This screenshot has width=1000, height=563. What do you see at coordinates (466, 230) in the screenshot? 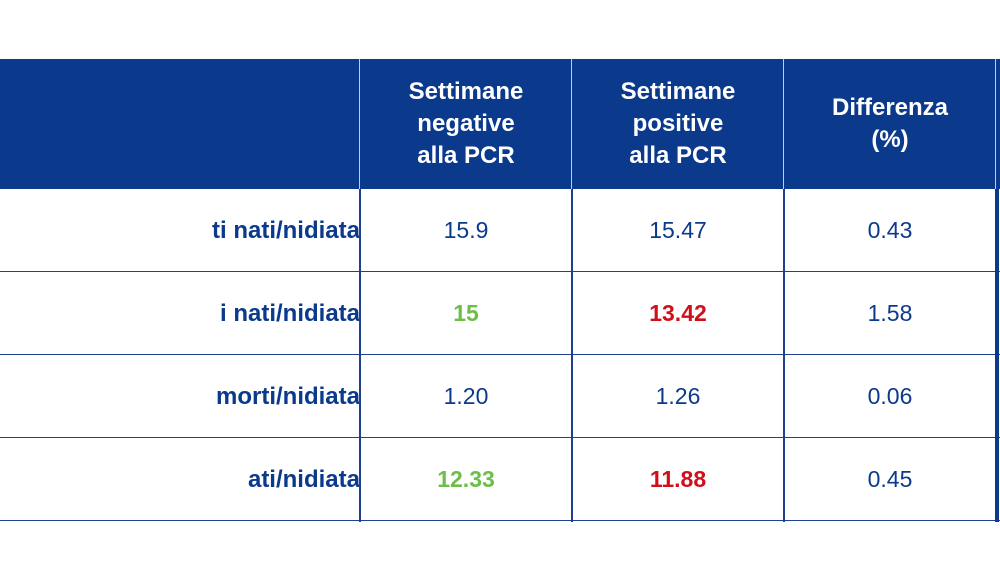
I see `cell-negative: 15.9` at bounding box center [466, 230].